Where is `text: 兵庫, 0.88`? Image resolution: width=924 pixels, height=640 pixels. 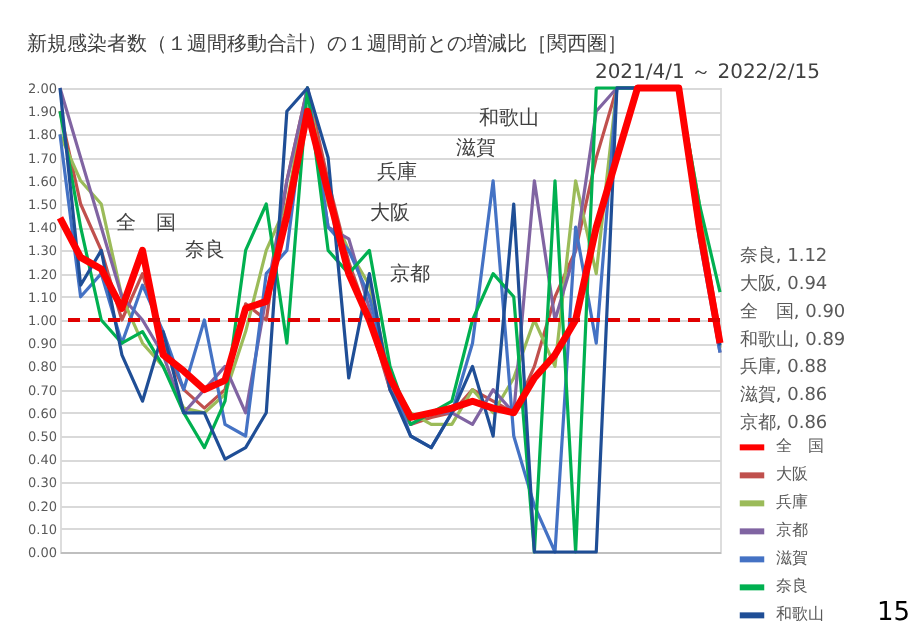
text: 兵庫, 0.88 is located at coordinates (783, 367).